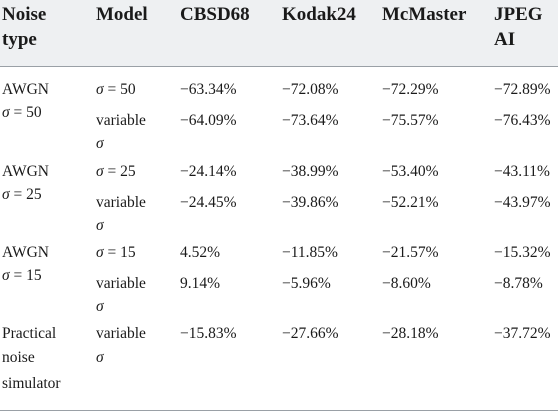 Image resolution: width=558 pixels, height=415 pixels. Describe the element at coordinates (208, 89) in the screenshot. I see `group-1-row-1-cbsd68: −63.34%` at that location.